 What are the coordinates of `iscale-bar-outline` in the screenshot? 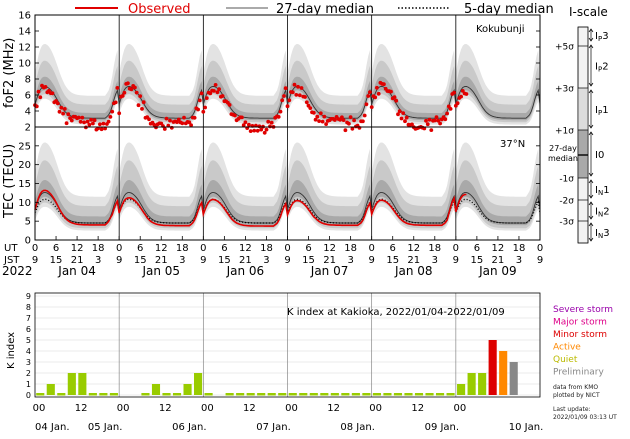 It's located at (583, 135).